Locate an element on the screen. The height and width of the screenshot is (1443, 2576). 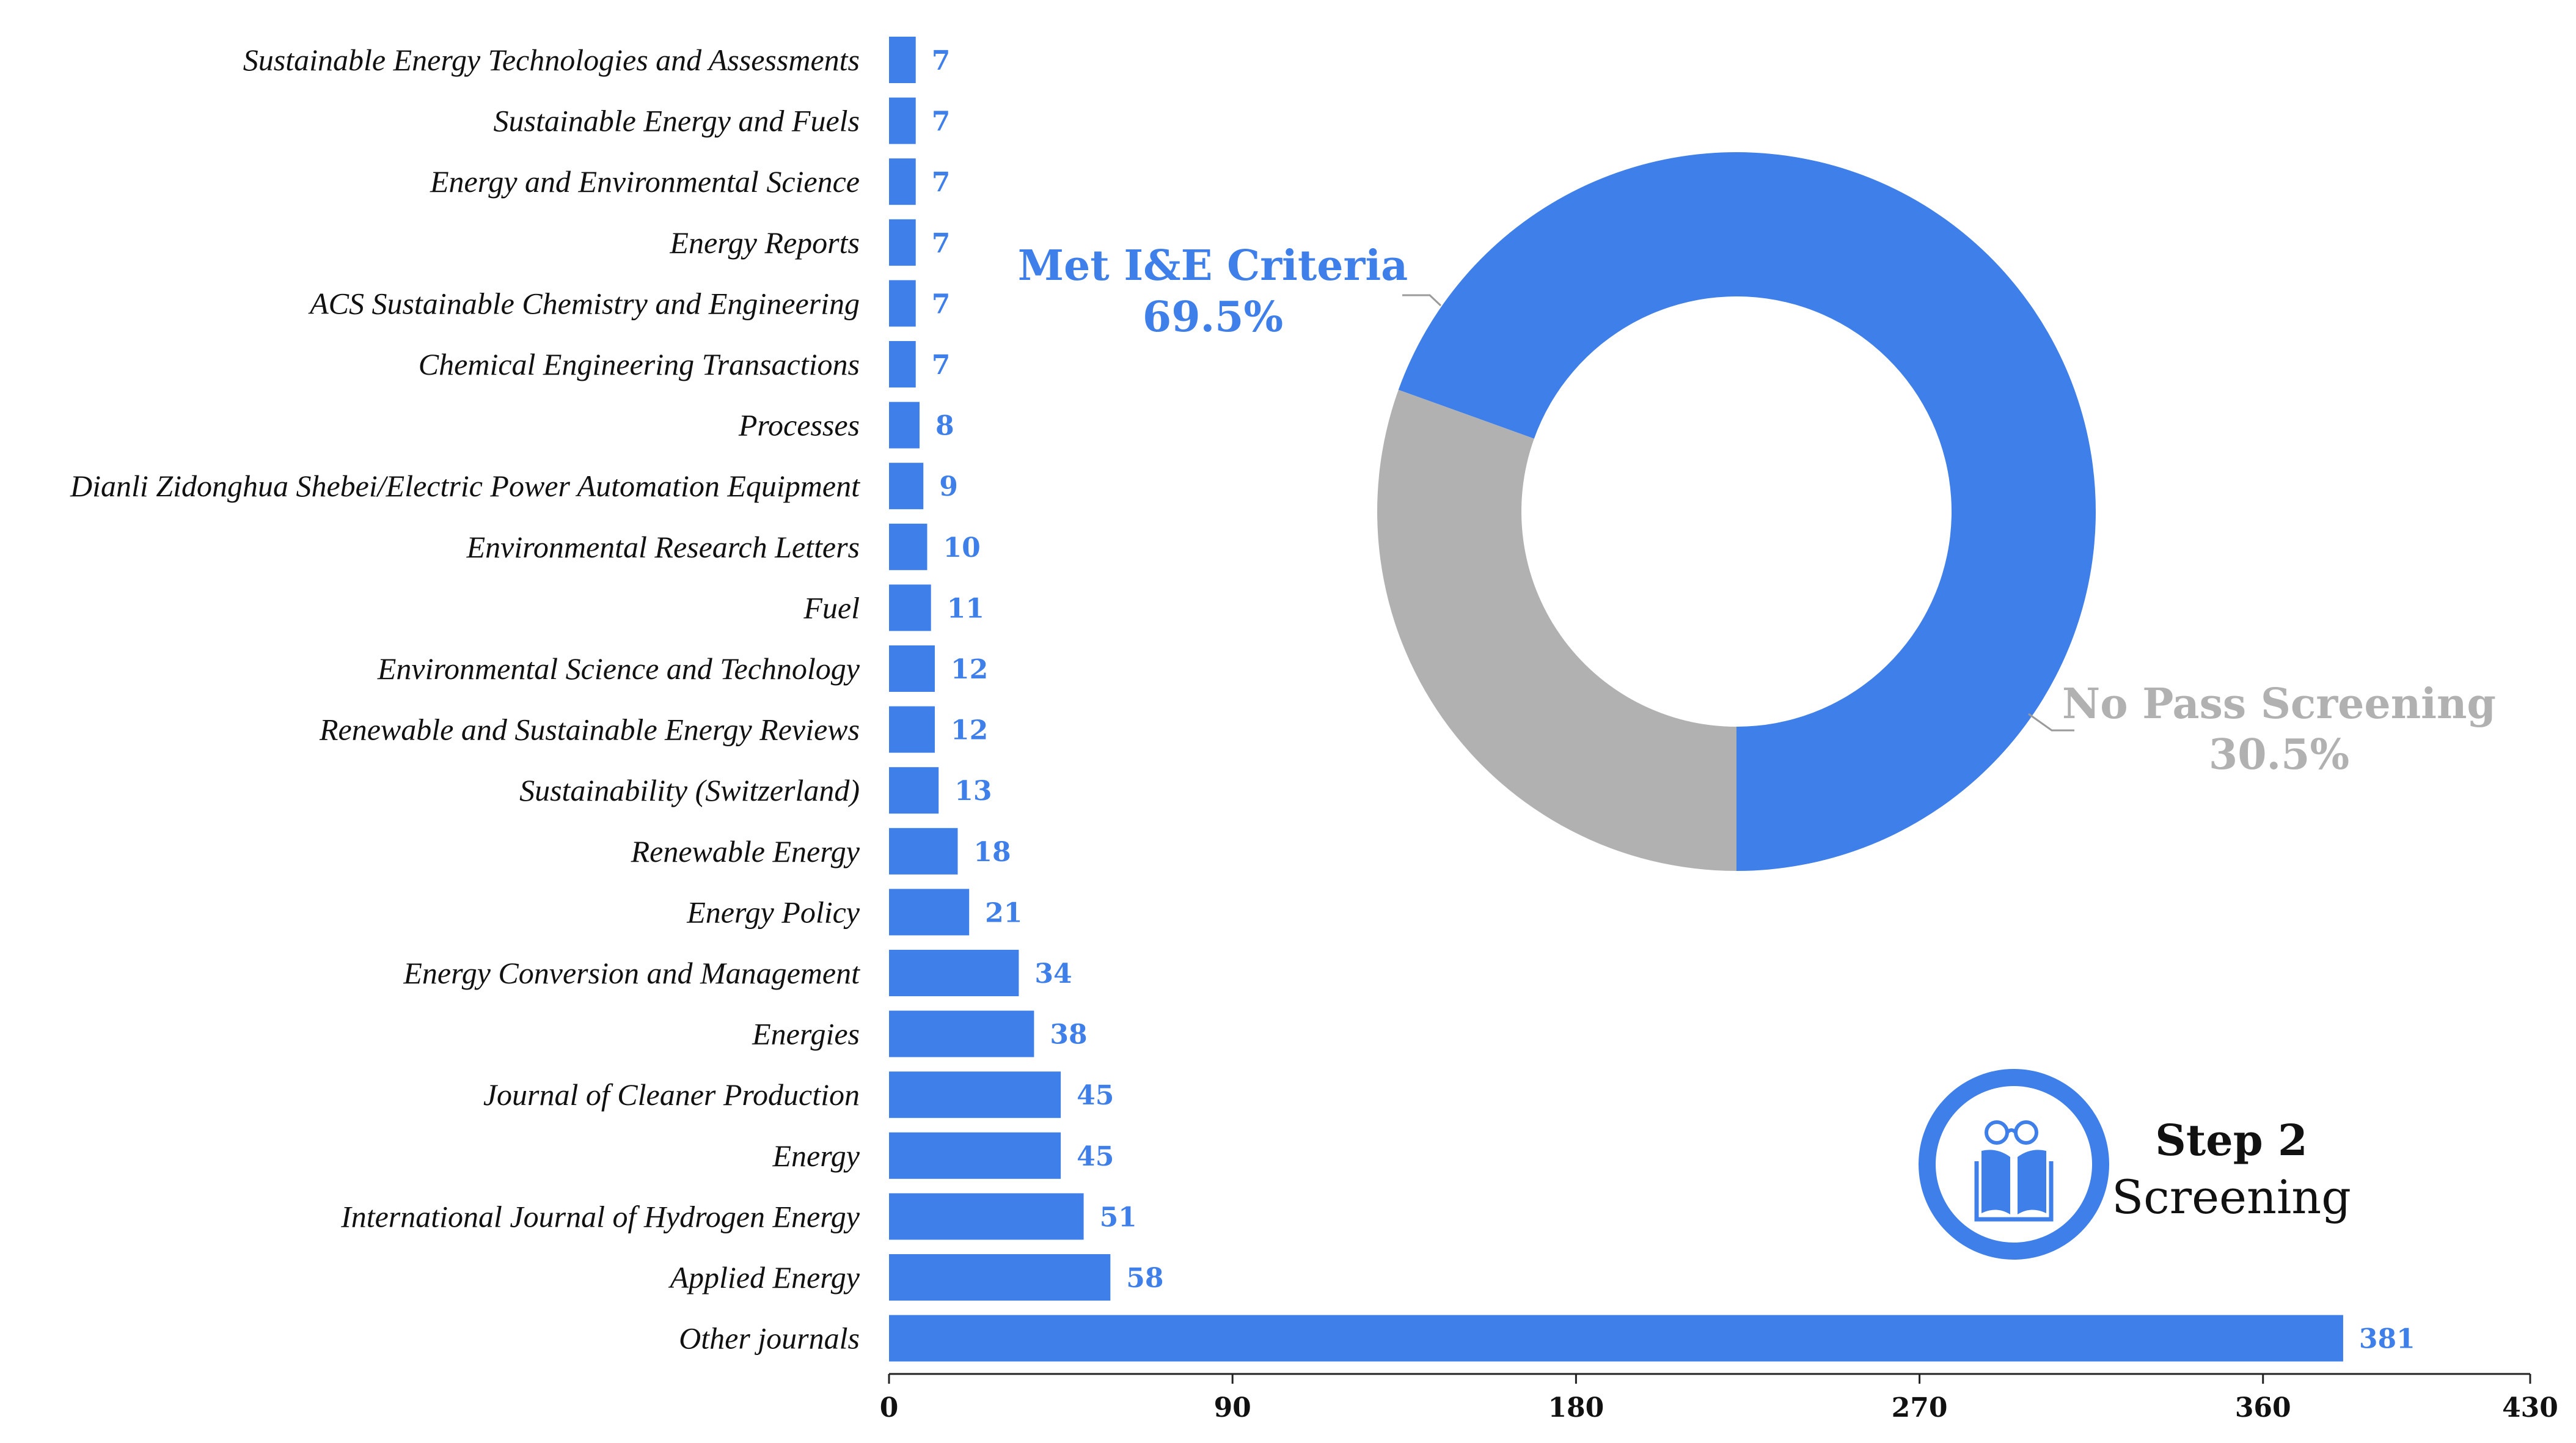
value-label: 11 is located at coordinates (965, 608).